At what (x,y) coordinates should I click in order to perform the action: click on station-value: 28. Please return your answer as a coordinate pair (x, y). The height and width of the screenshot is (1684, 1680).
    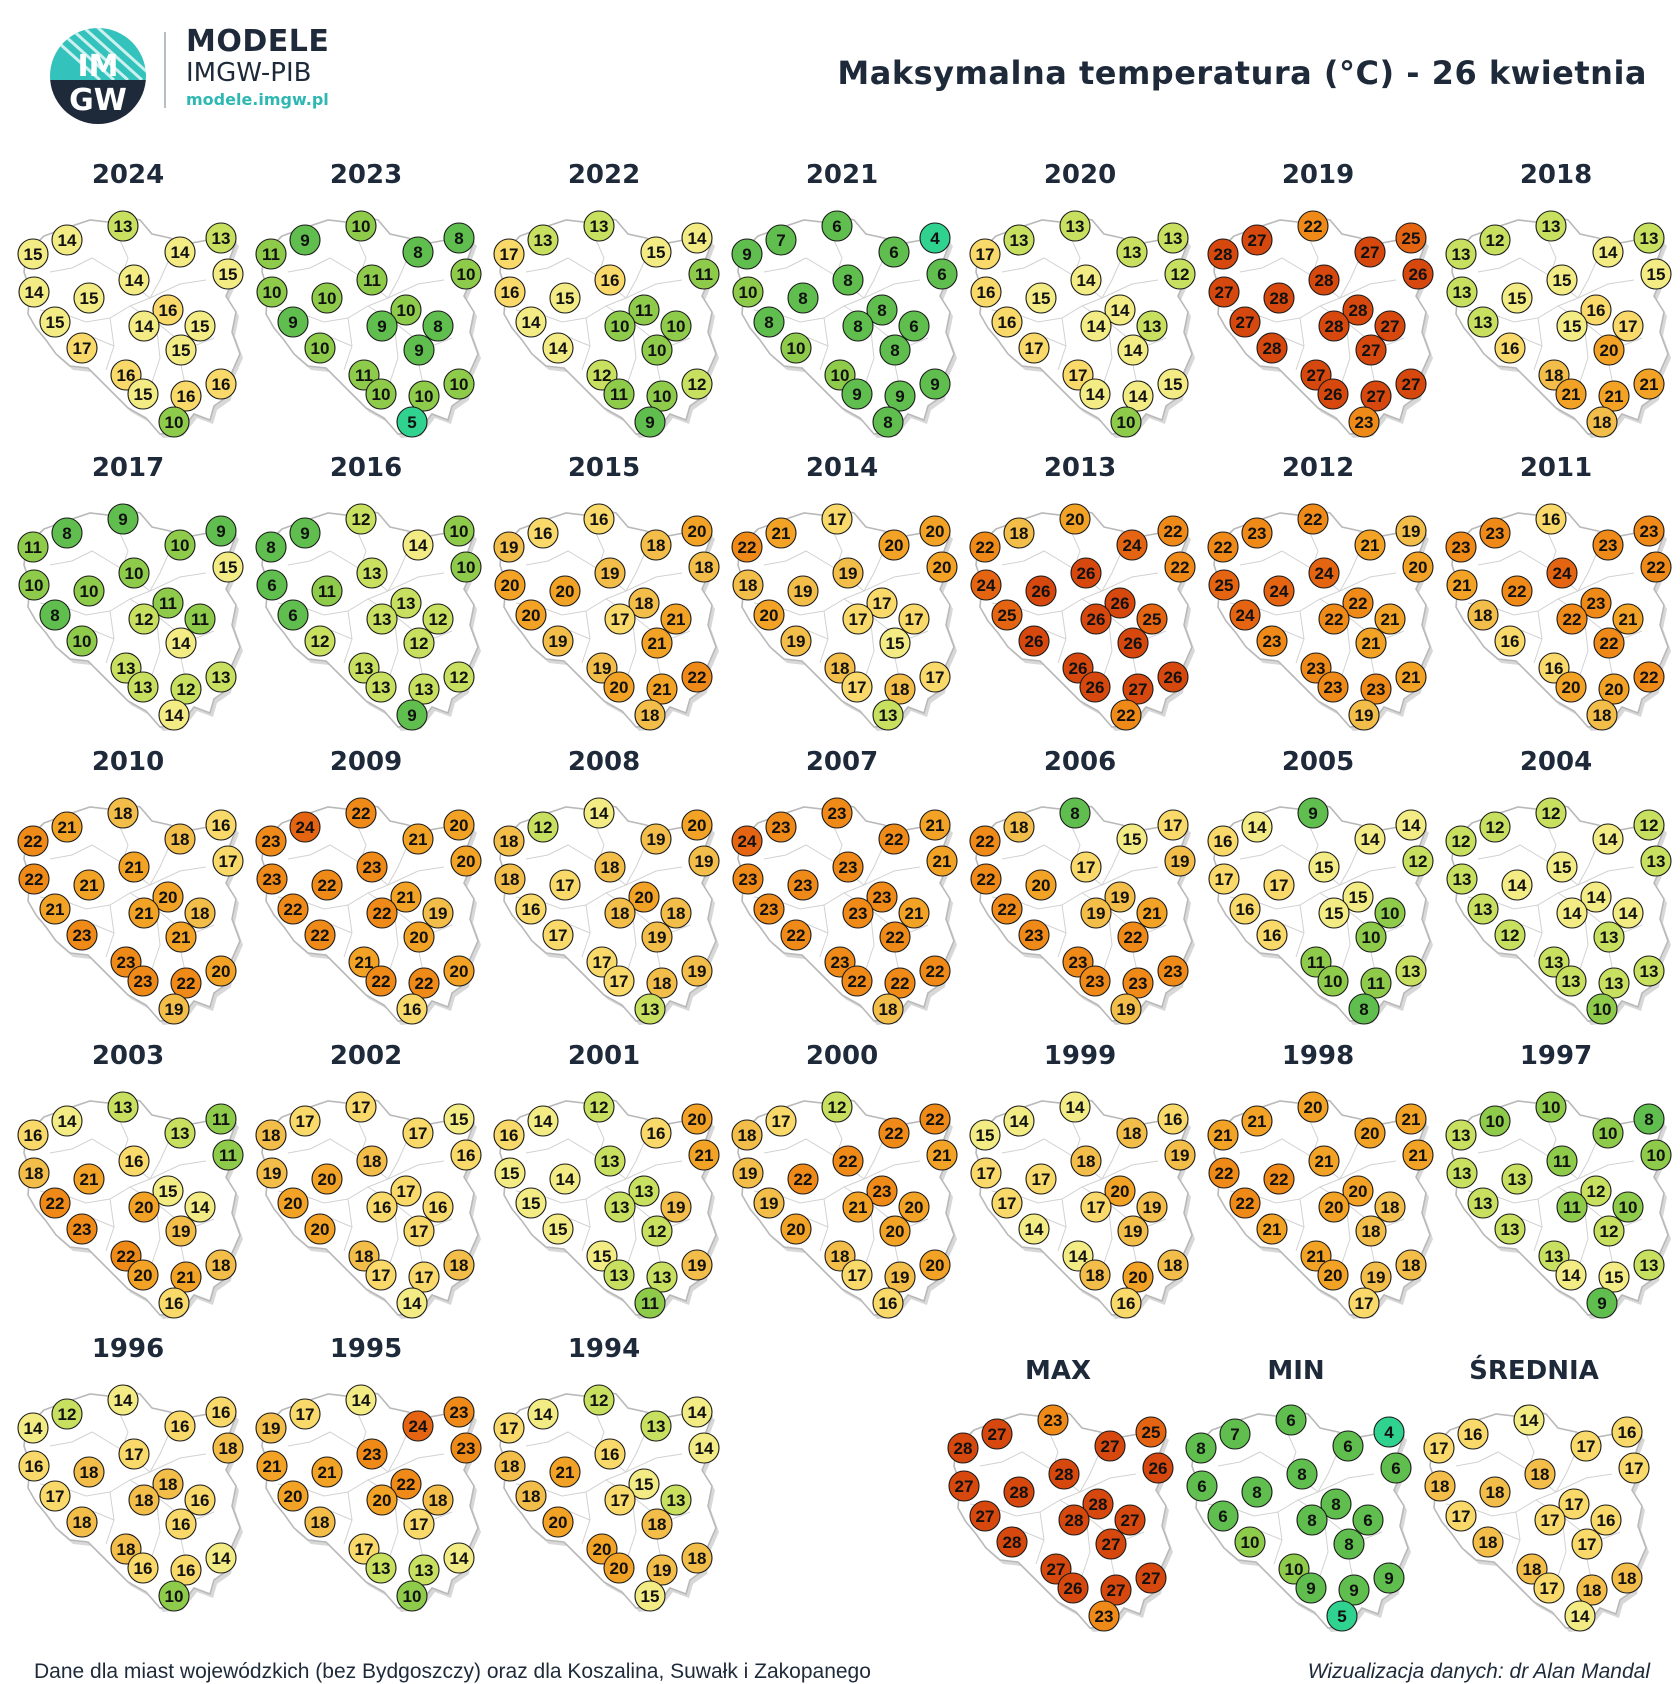
    Looking at the image, I should click on (1324, 280).